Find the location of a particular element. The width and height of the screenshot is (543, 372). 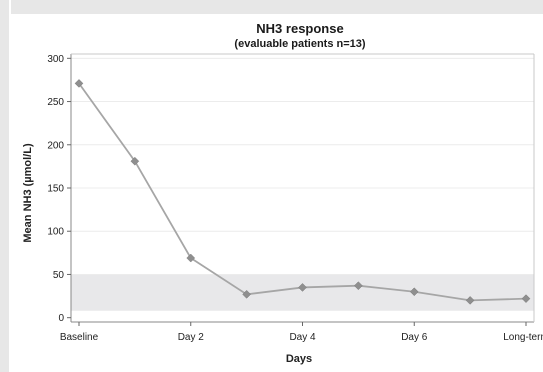

y-tick-label: 50 is located at coordinates (59, 275).